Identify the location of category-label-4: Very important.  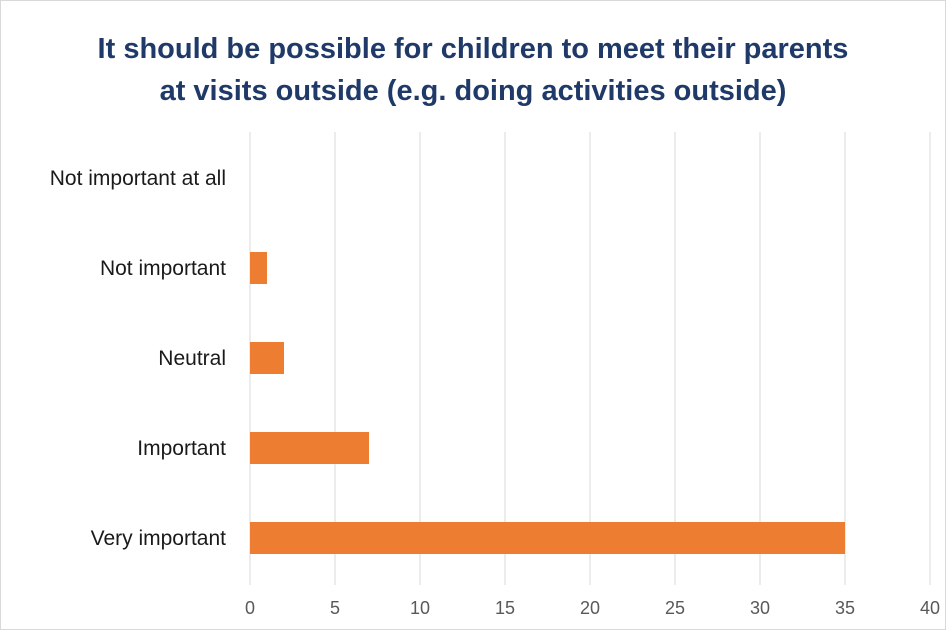
(159, 538).